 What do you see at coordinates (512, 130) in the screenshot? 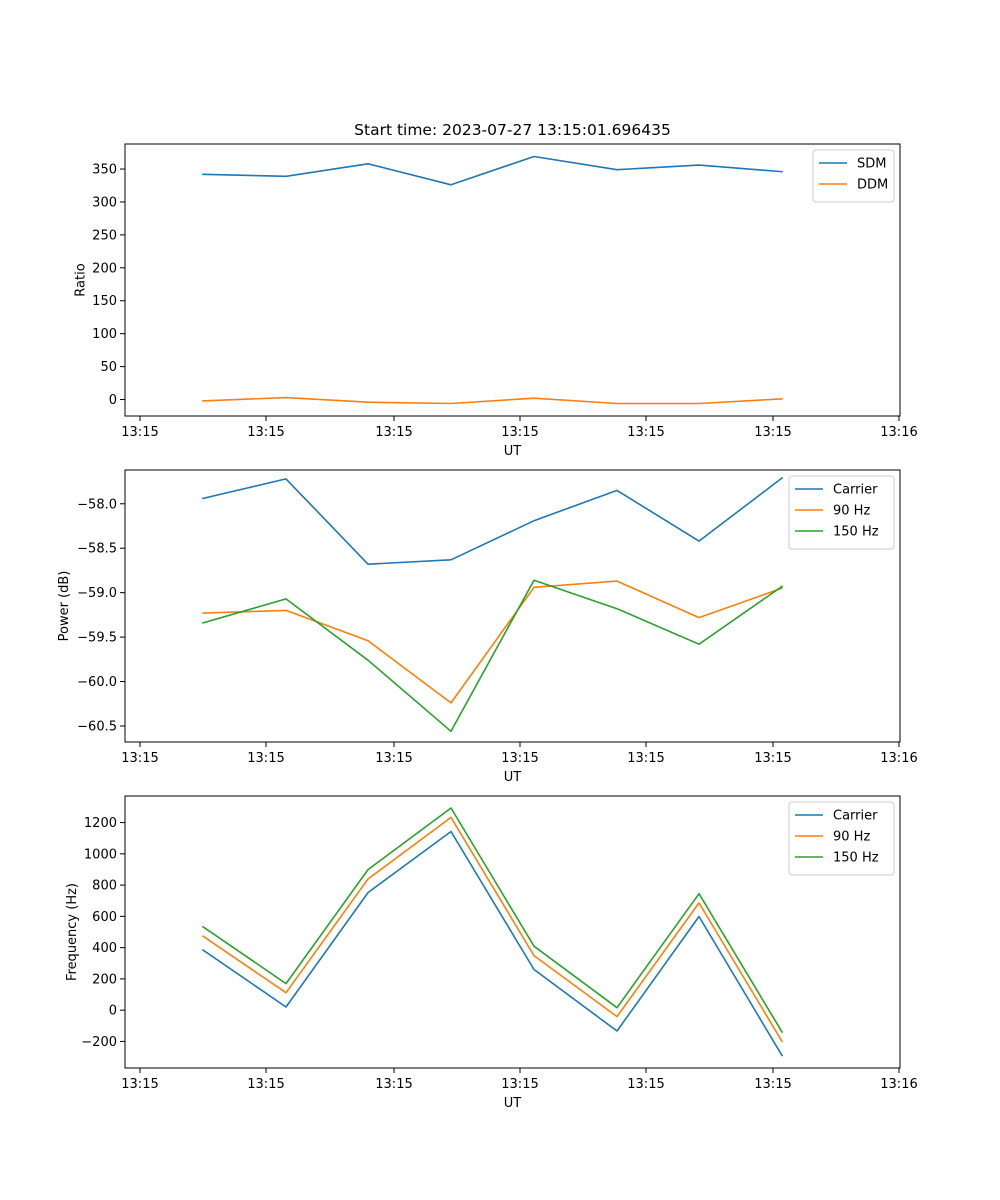
I see `chart-title: Start time: 2023-07-27 13:15:01.696435` at bounding box center [512, 130].